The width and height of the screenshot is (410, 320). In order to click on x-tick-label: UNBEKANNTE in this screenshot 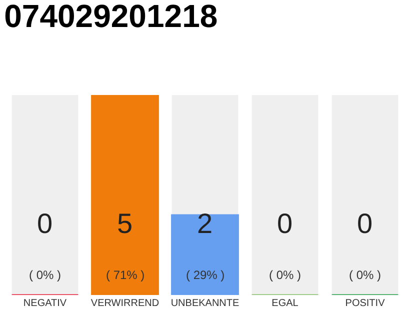, I will do `click(205, 303)`.